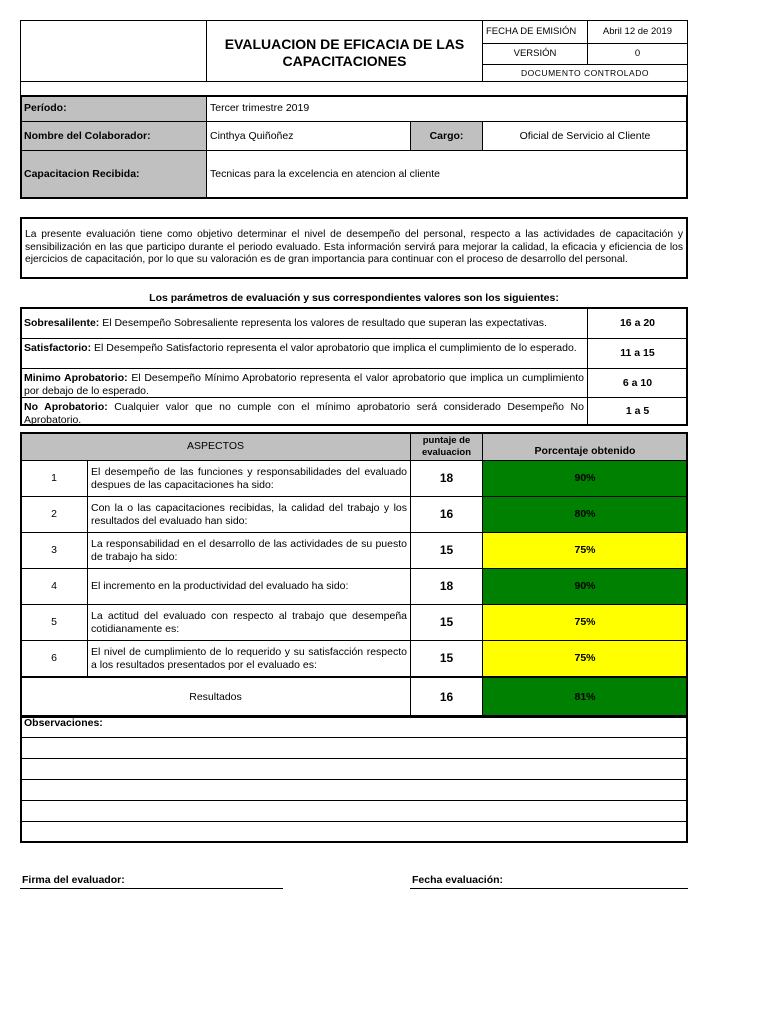 This screenshot has width=768, height=1024. Describe the element at coordinates (215, 697) in the screenshot. I see `resultados-label: Resultados` at that location.